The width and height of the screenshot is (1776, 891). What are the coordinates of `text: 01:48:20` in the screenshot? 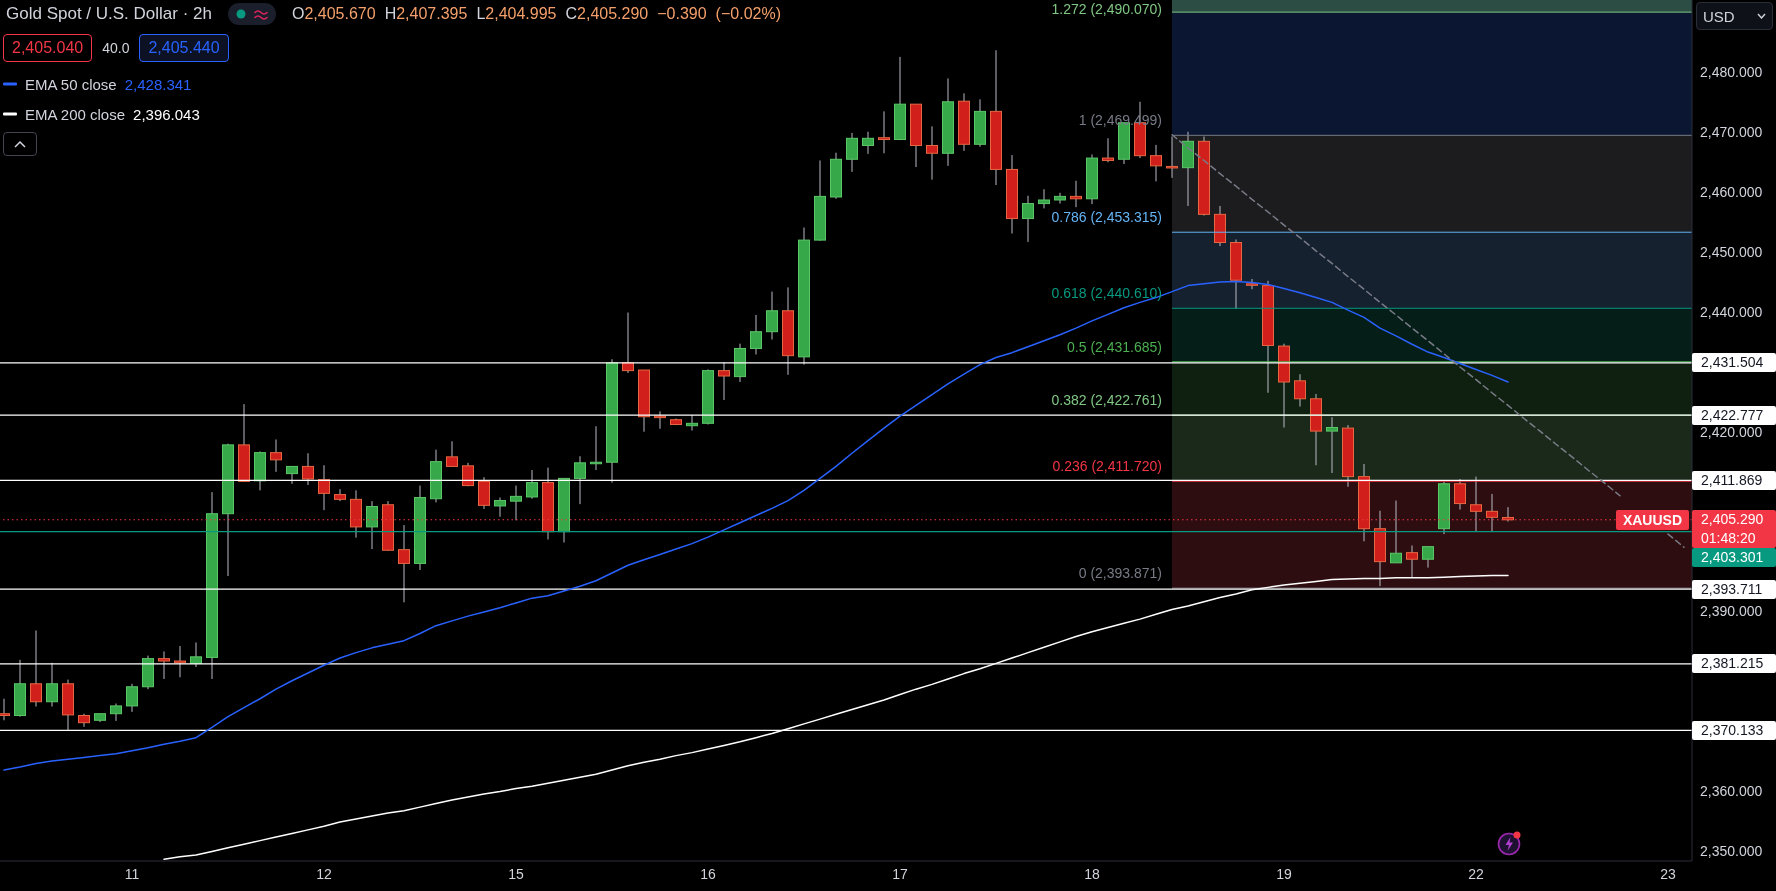 It's located at (1728, 538).